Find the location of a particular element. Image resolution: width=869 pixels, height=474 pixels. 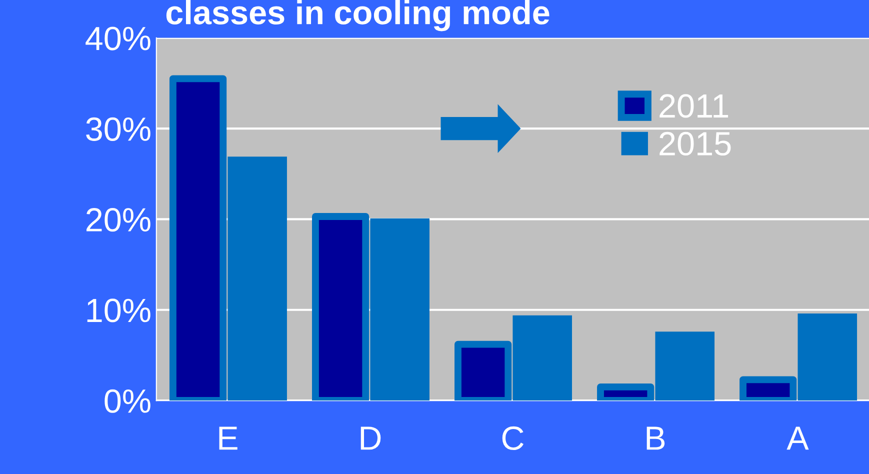

chart-title: classes in cooling mode is located at coordinates (358, 16).